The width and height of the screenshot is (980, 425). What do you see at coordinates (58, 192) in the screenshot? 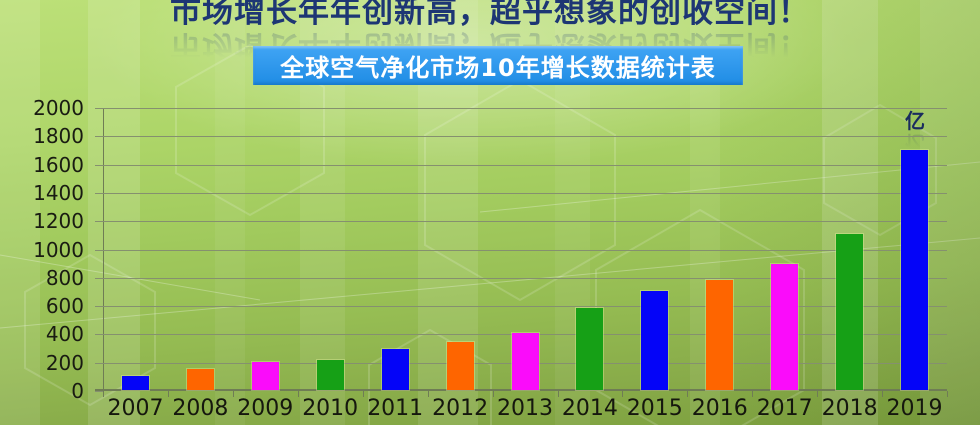
I see `y-tick-label: 1400` at bounding box center [58, 192].